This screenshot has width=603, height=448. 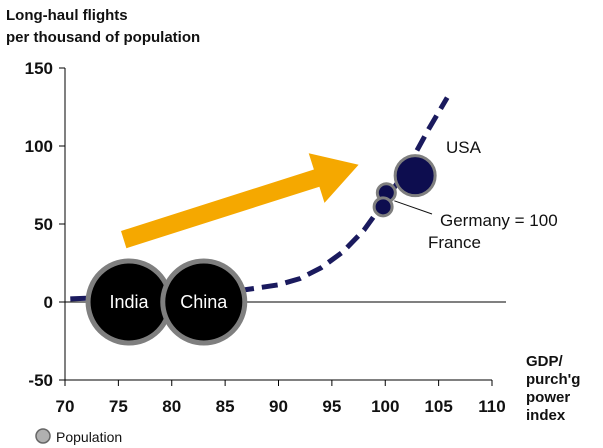 What do you see at coordinates (438, 406) in the screenshot?
I see `x-tick-label: 105` at bounding box center [438, 406].